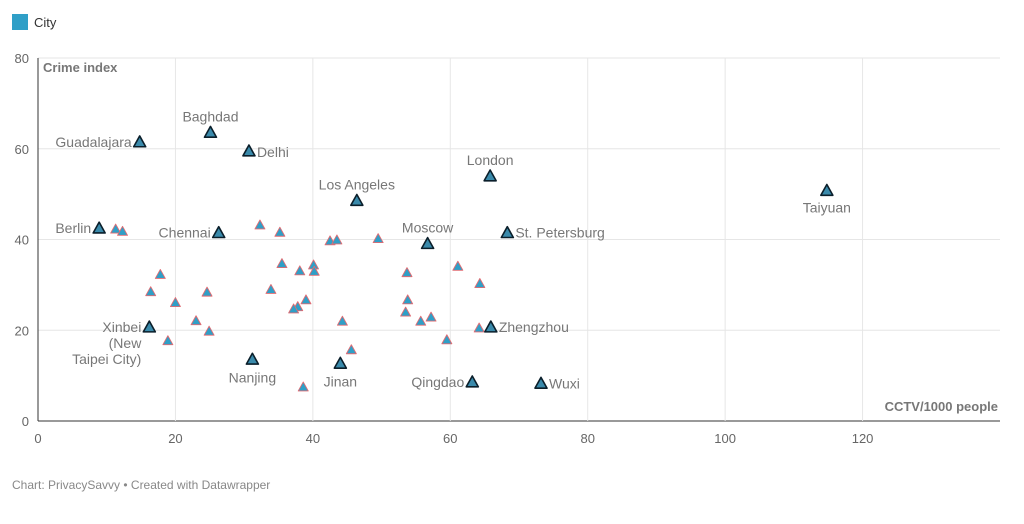 The width and height of the screenshot is (1024, 524). I want to click on point-label: Chennai, so click(185, 233).